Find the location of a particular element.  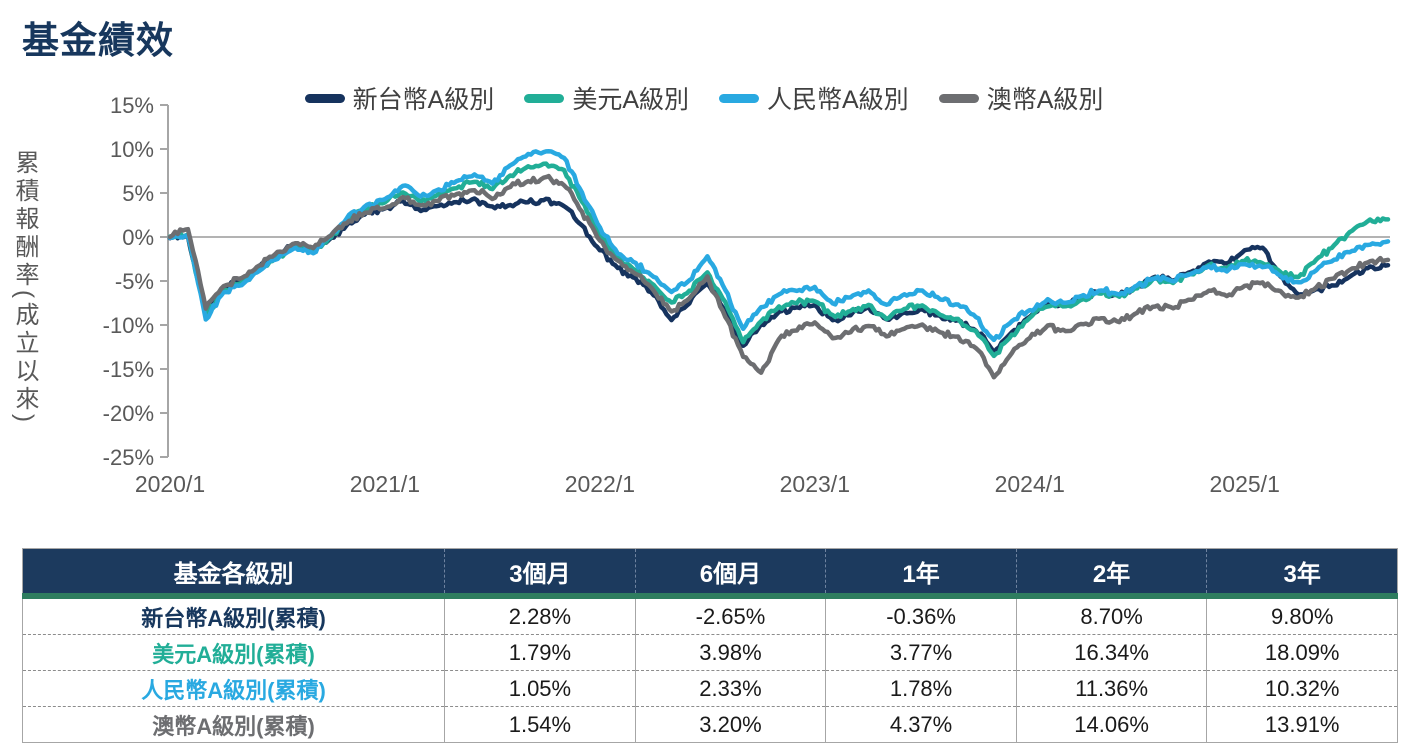

table-row: 人民幣A級別(累積) 1.05% 2.33% 1.78% 11.36% 10.32% is located at coordinates (709, 688).